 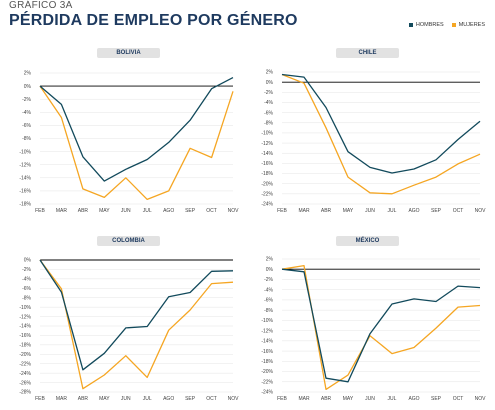 I want to click on y-tick-label: -28%, so click(x=25, y=393).